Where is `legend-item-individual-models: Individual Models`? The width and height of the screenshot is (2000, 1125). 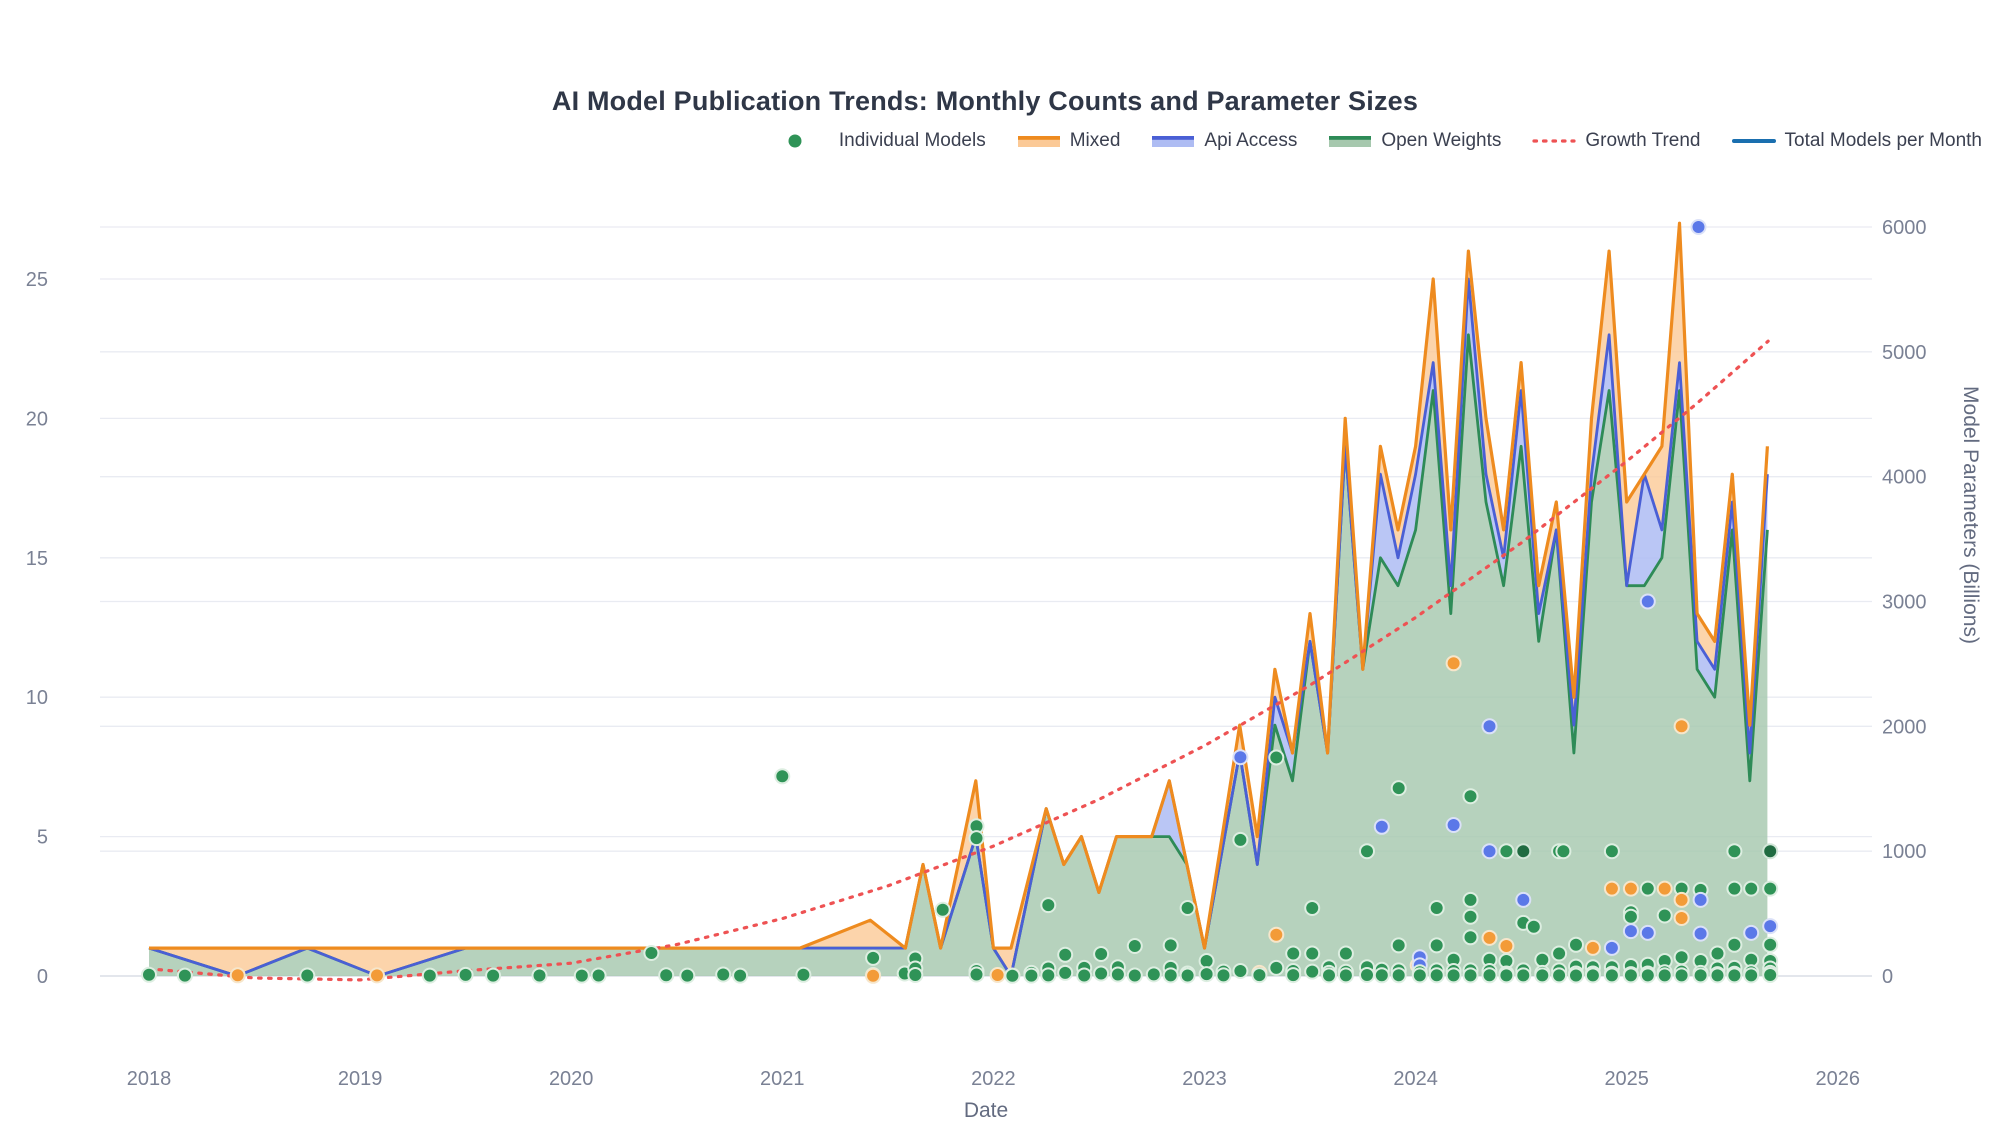
legend-item-individual-models: Individual Models is located at coordinates (885, 141).